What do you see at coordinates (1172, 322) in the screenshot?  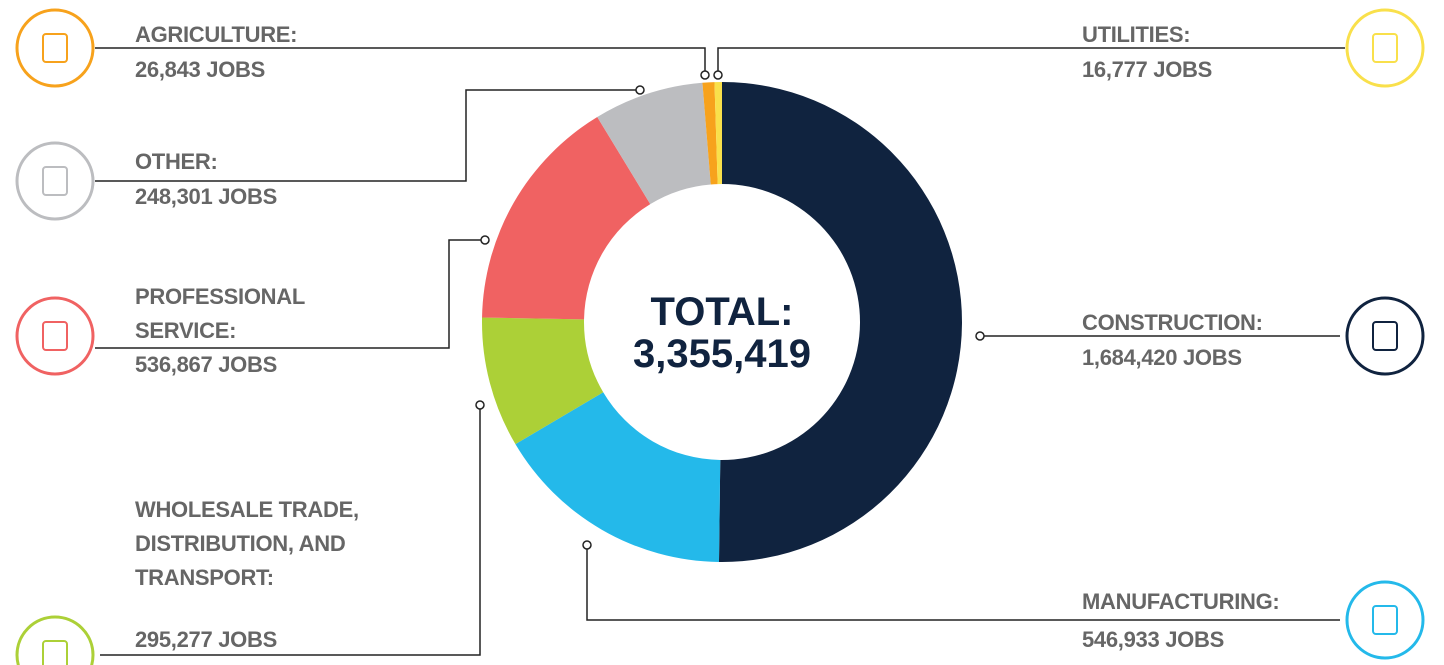 I see `category-label: CONSTRUCTION:` at bounding box center [1172, 322].